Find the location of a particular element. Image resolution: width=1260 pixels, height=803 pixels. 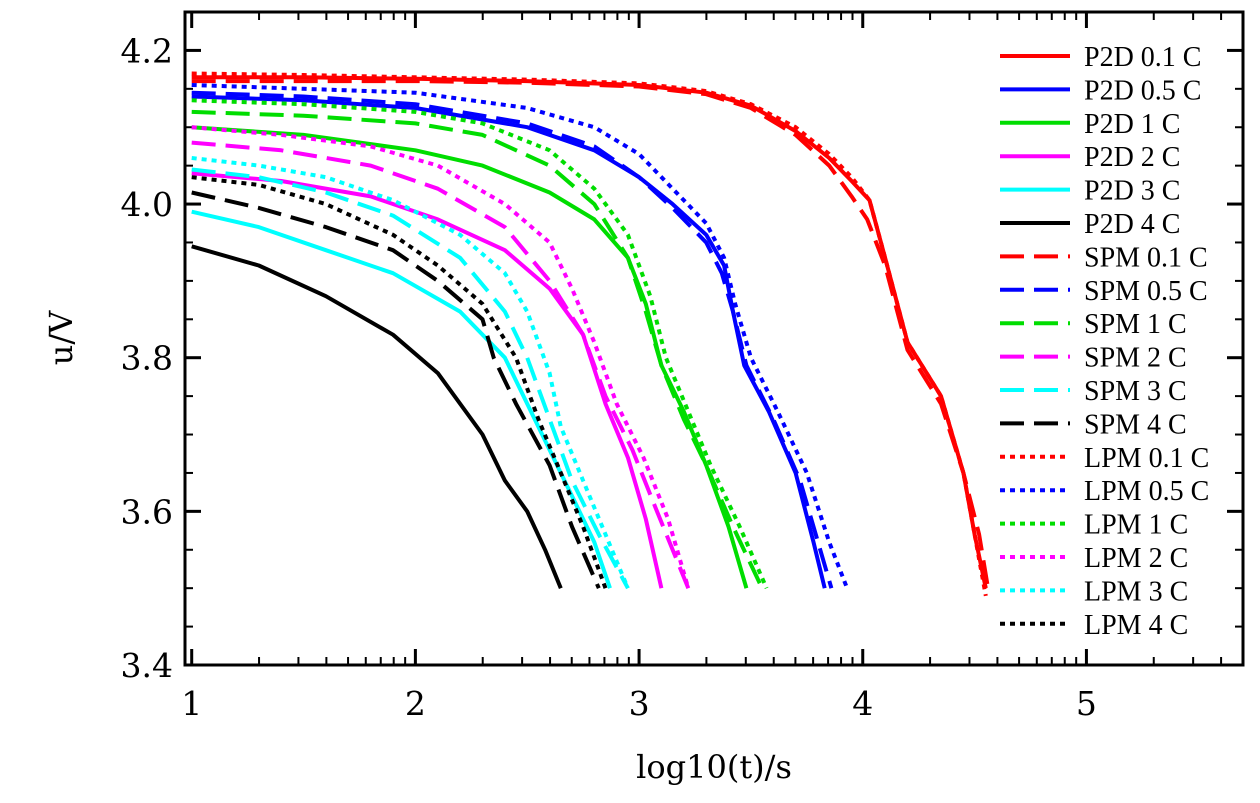

y-tick-label: 3.8 is located at coordinates (147, 358).